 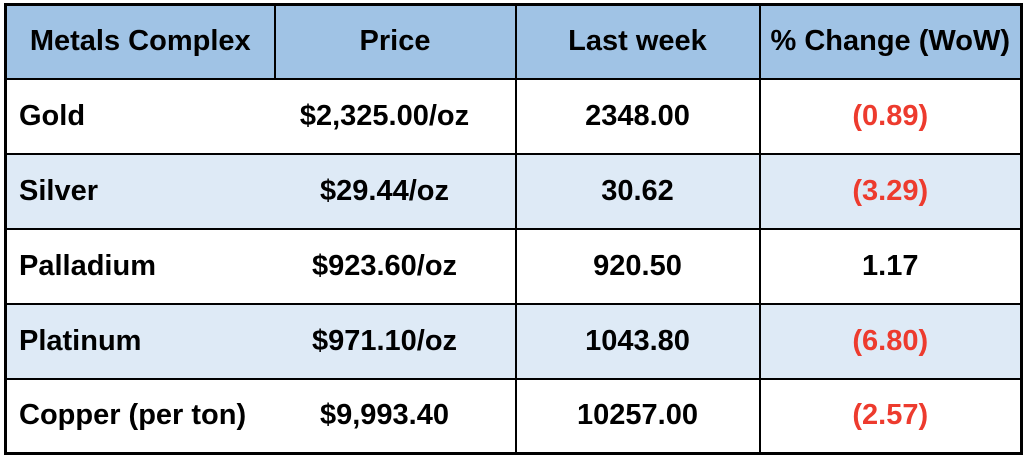 I want to click on last-week-cell: 920.50, so click(x=637, y=266).